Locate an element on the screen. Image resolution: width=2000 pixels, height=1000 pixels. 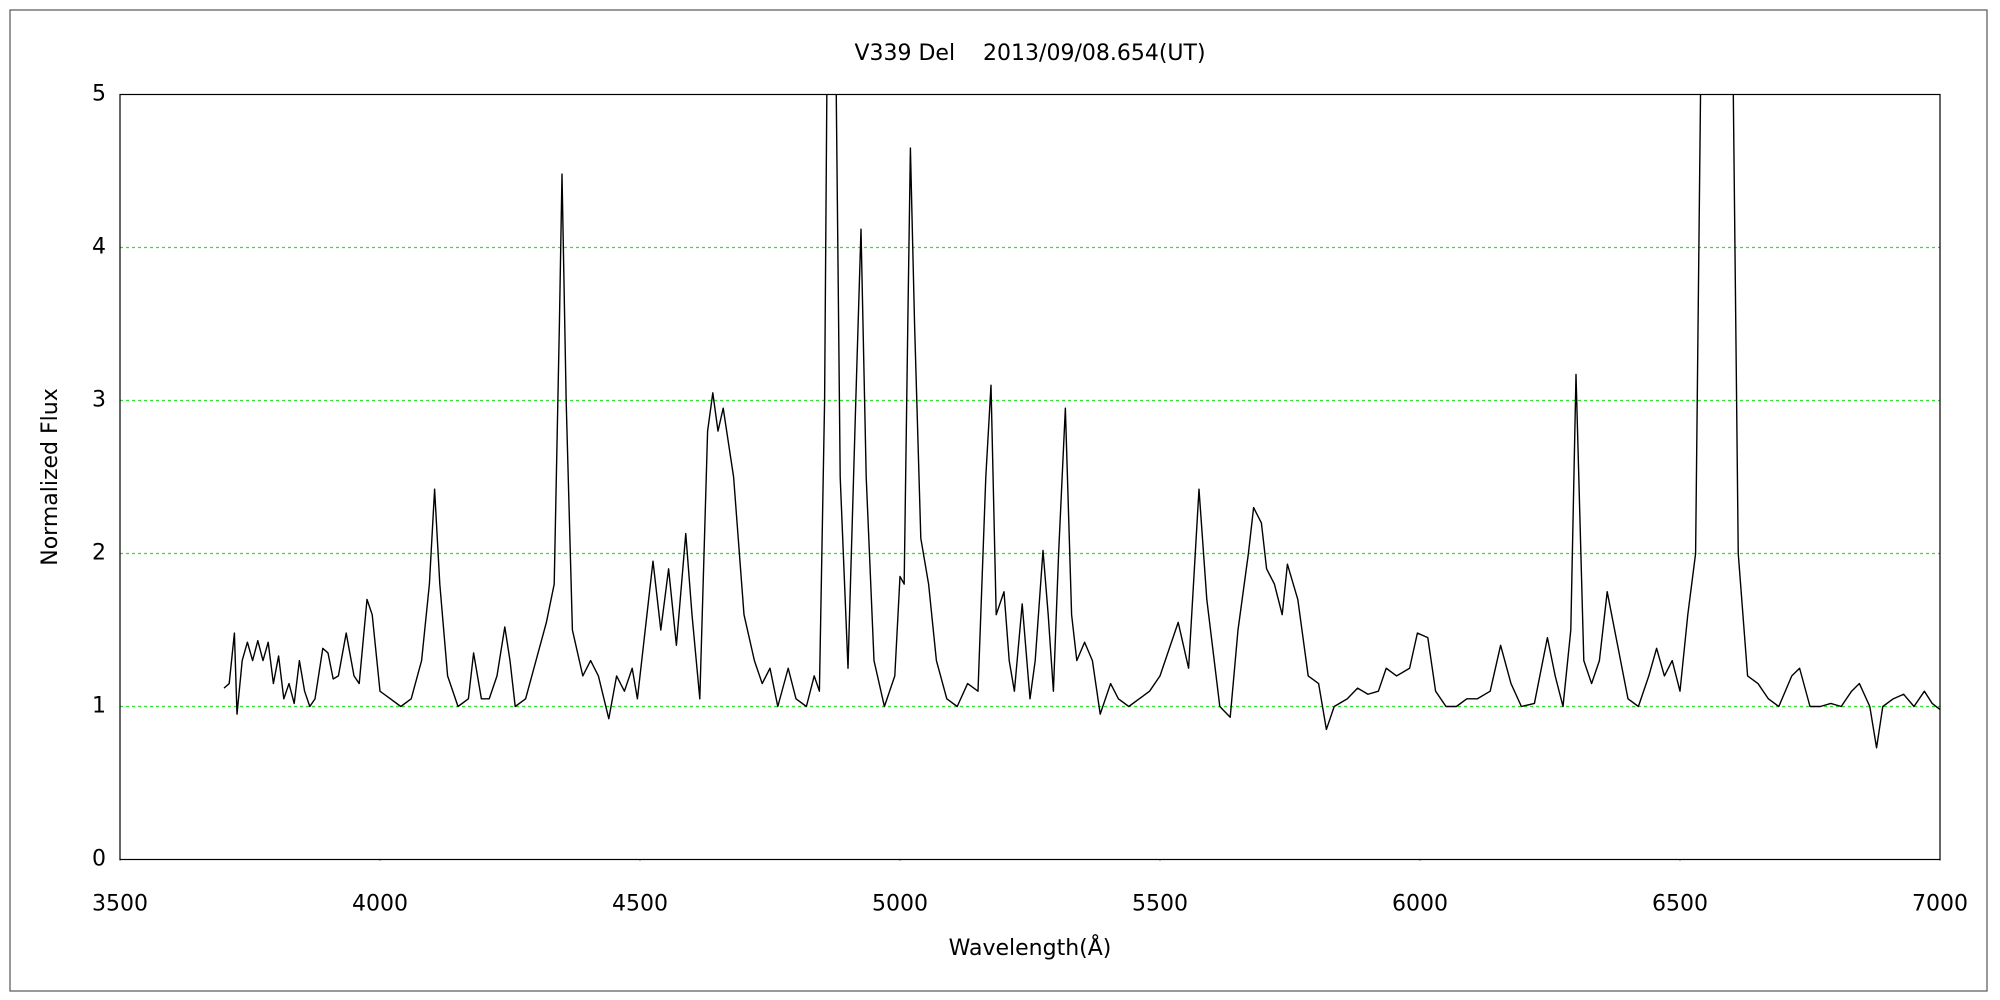
y-tick-label: 5 is located at coordinates (99, 94).